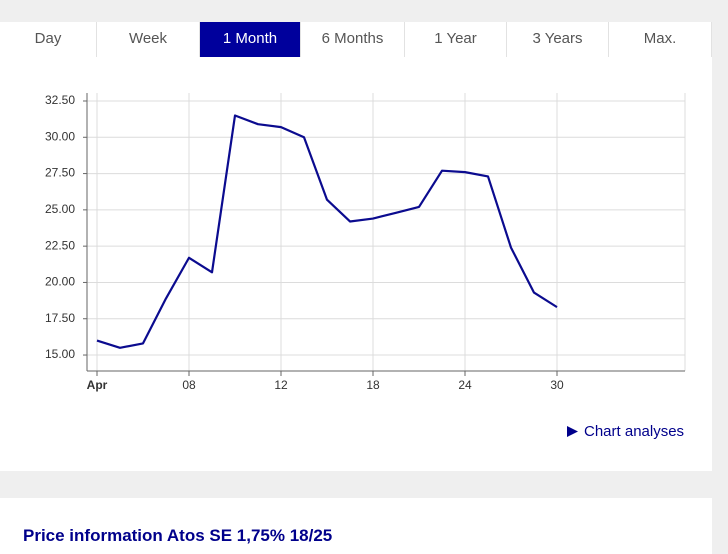 Image resolution: width=728 pixels, height=554 pixels. I want to click on tab: 1 Month, so click(250, 39).